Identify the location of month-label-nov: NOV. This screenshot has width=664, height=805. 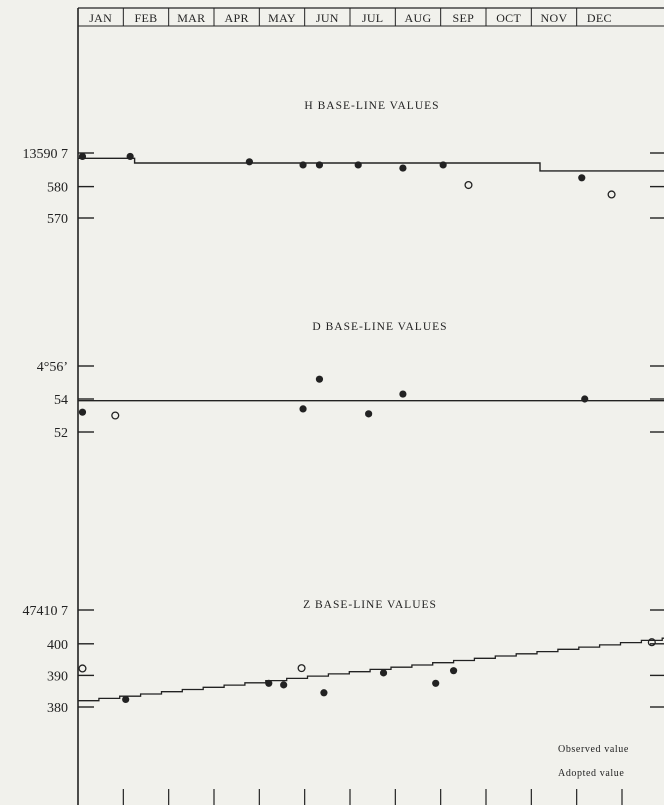
(554, 18).